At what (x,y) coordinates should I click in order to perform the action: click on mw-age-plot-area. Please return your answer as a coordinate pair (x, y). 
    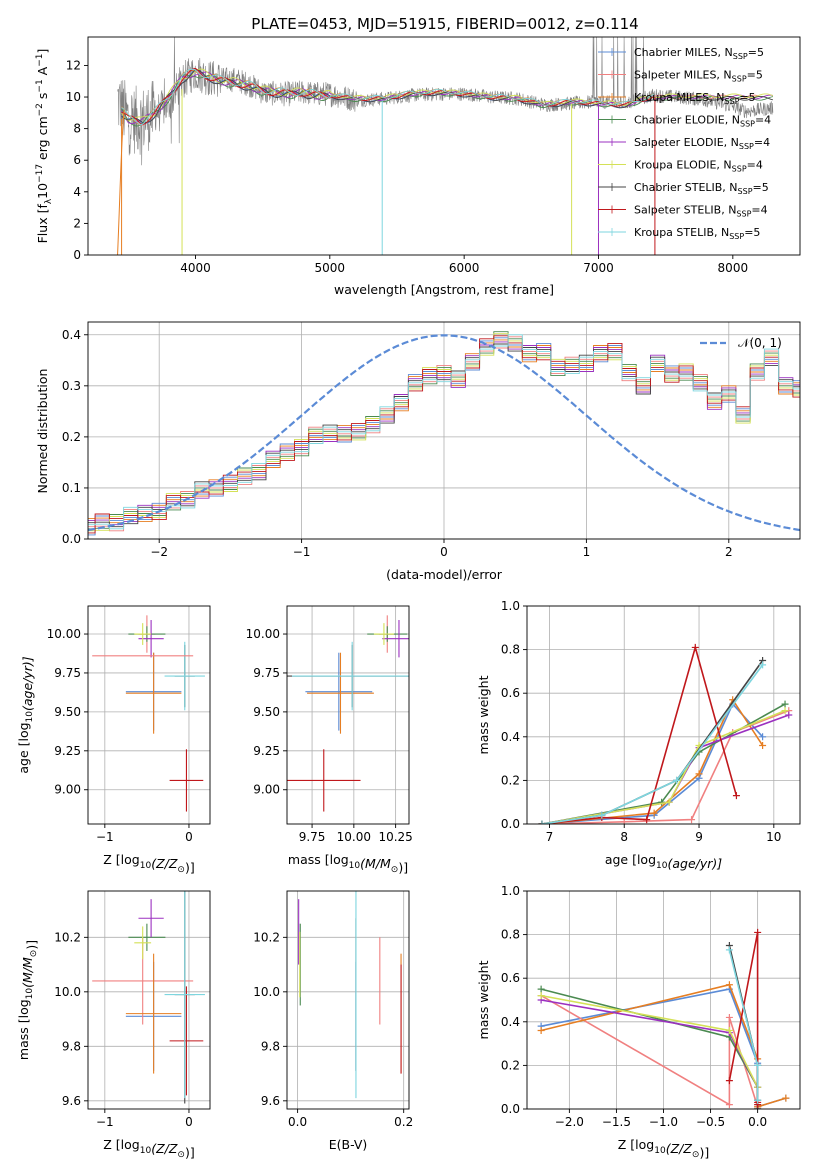
    Looking at the image, I should click on (665, 733).